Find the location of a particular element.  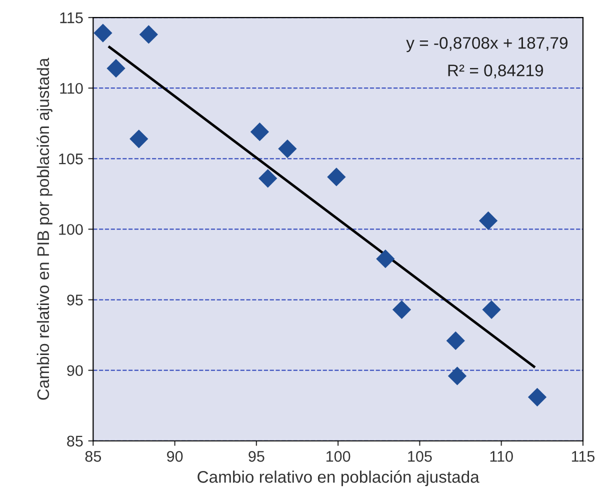

x-tick-label: 100 is located at coordinates (338, 456).